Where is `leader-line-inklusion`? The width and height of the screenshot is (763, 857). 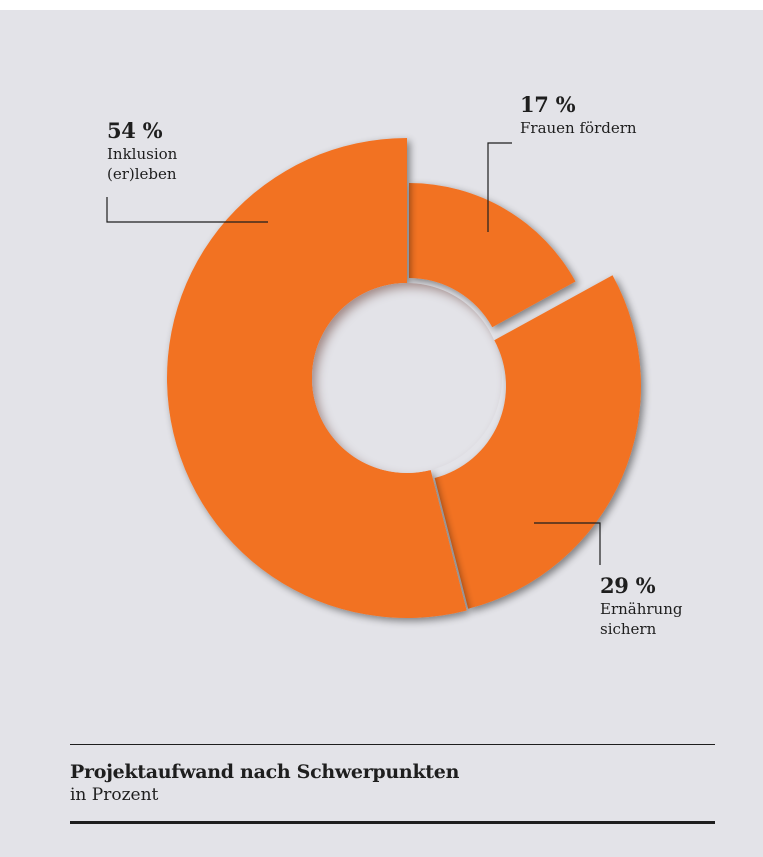
leader-line-inklusion is located at coordinates (187, 210).